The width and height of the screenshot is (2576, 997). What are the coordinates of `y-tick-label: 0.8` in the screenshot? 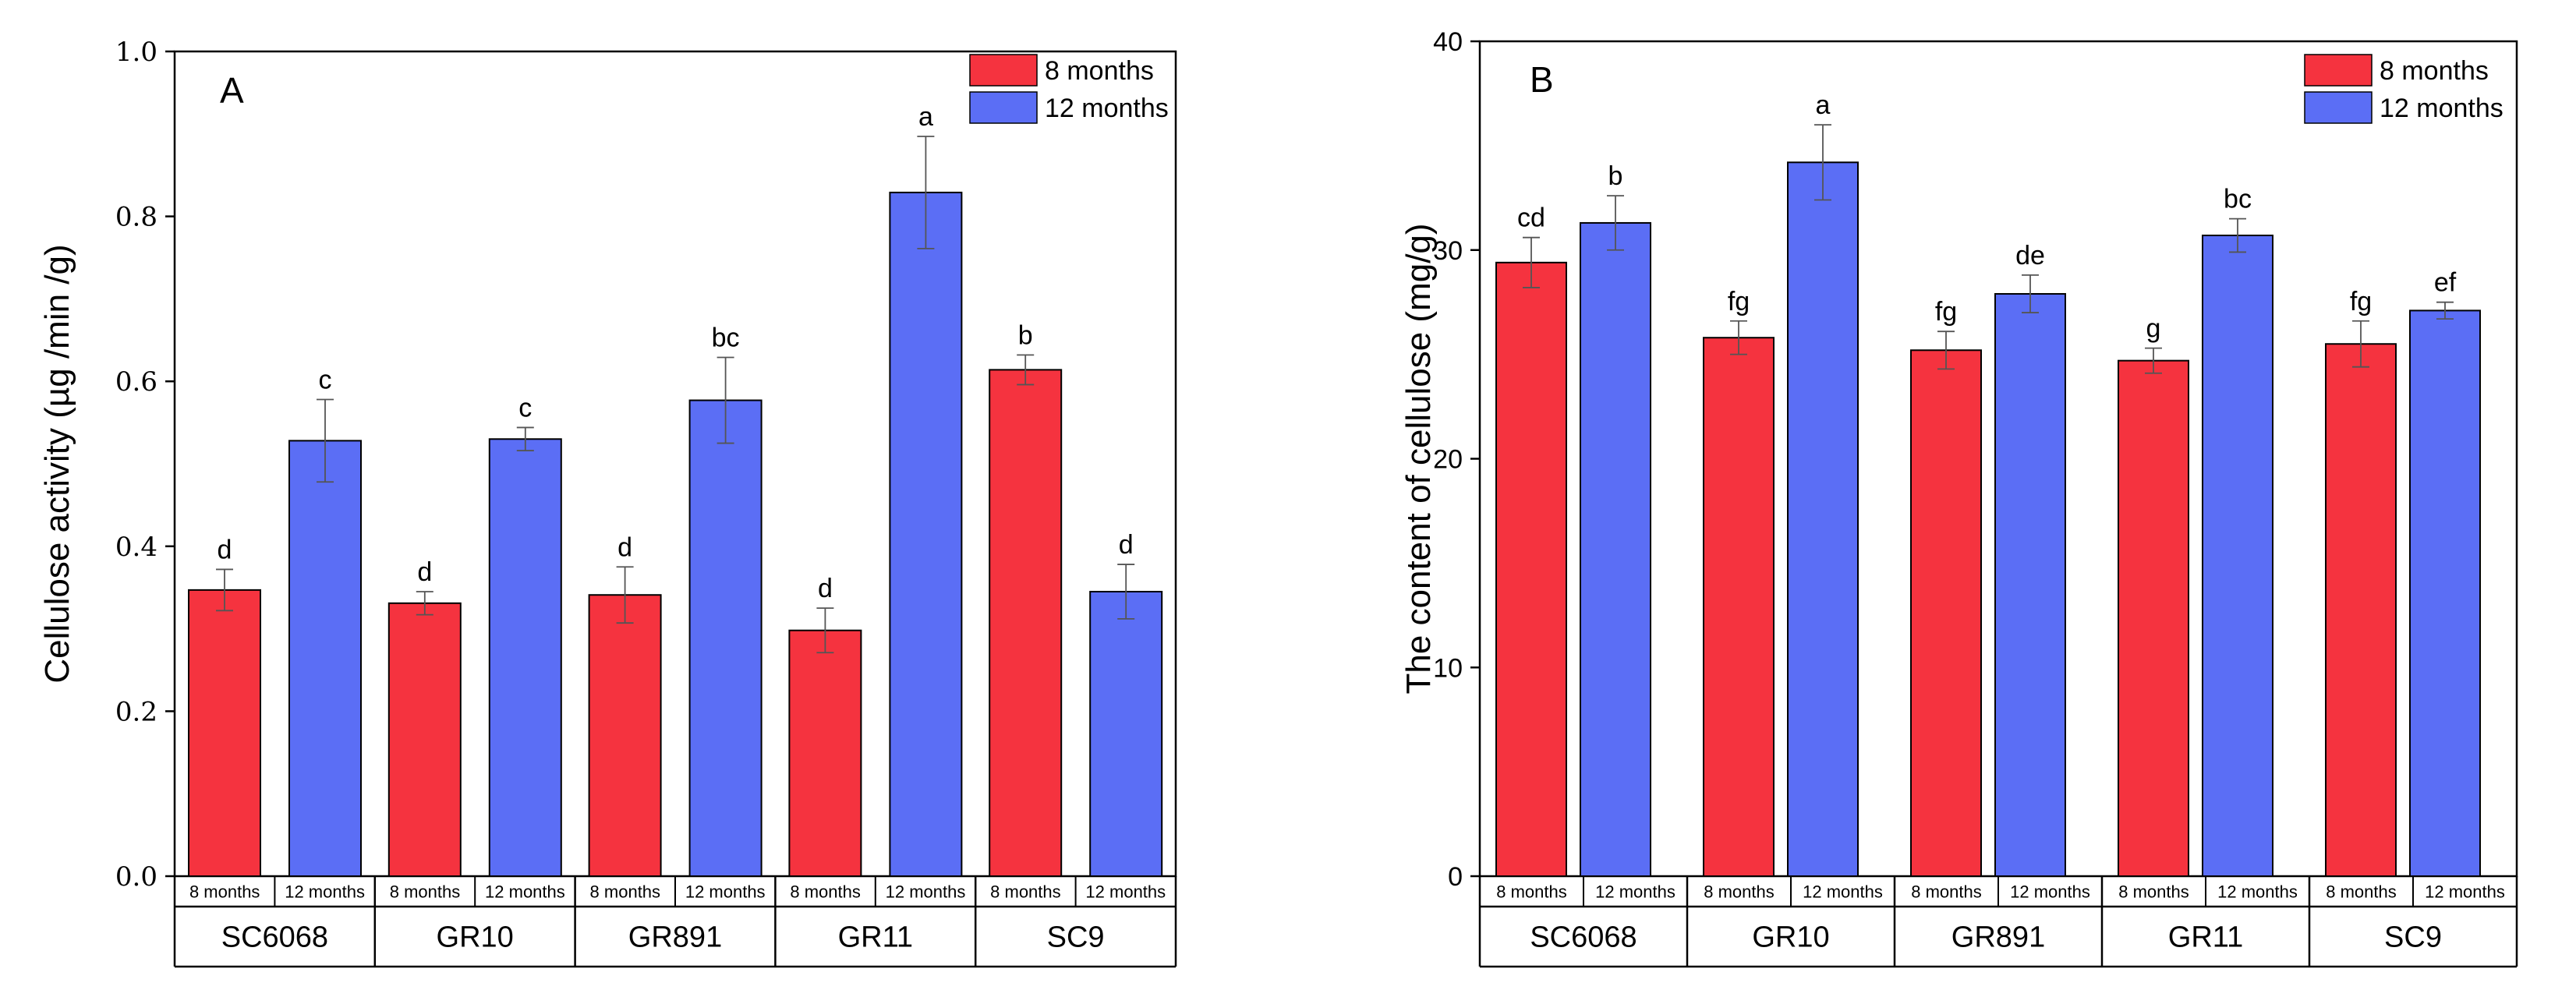 It's located at (136, 218).